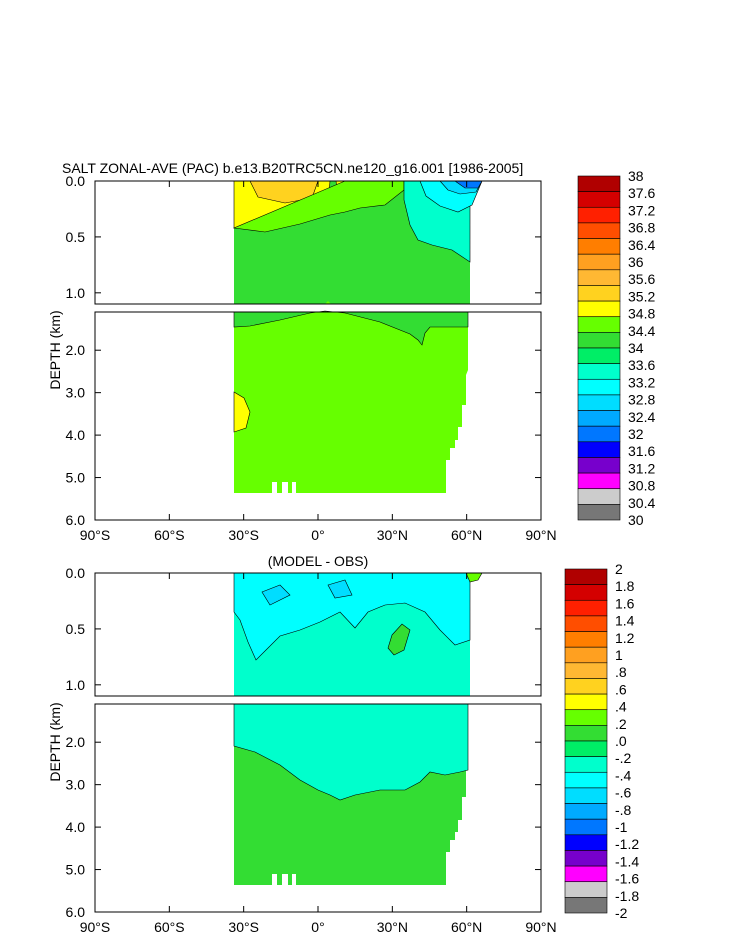 This screenshot has width=733, height=945. Describe the element at coordinates (466, 535) in the screenshot. I see `salt-x-tick-label: 60°N` at that location.